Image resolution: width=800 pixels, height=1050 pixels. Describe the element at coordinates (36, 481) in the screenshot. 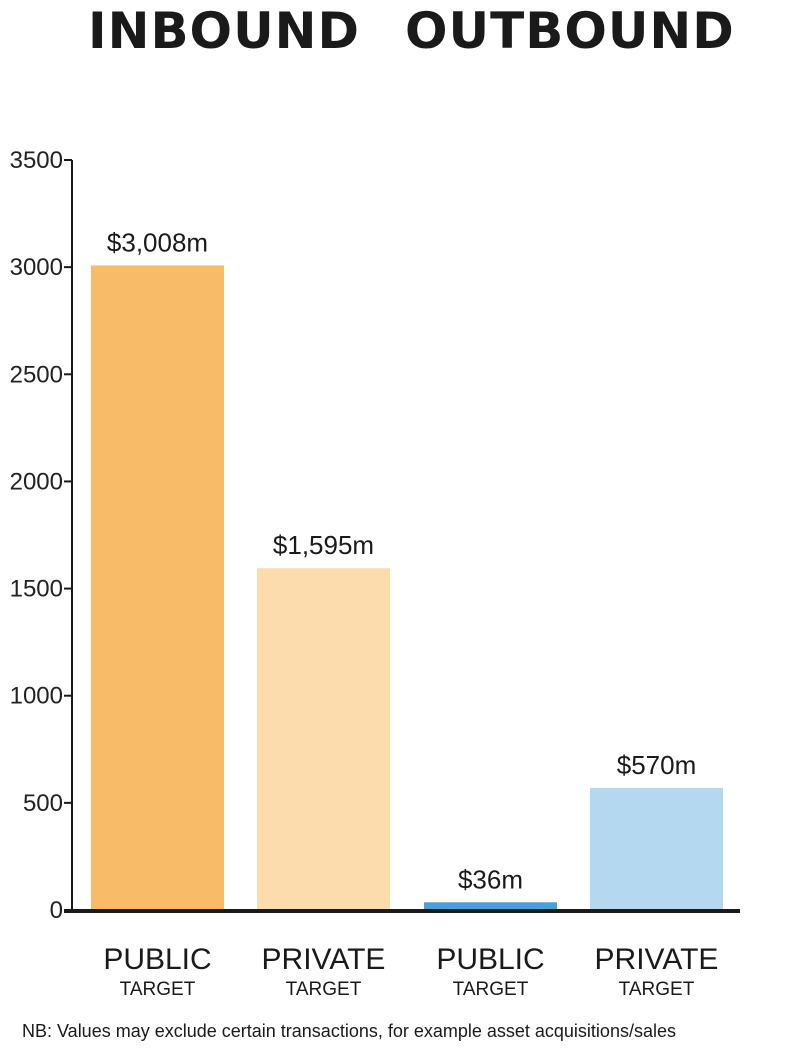

I see `y-tick-label: 2000` at that location.